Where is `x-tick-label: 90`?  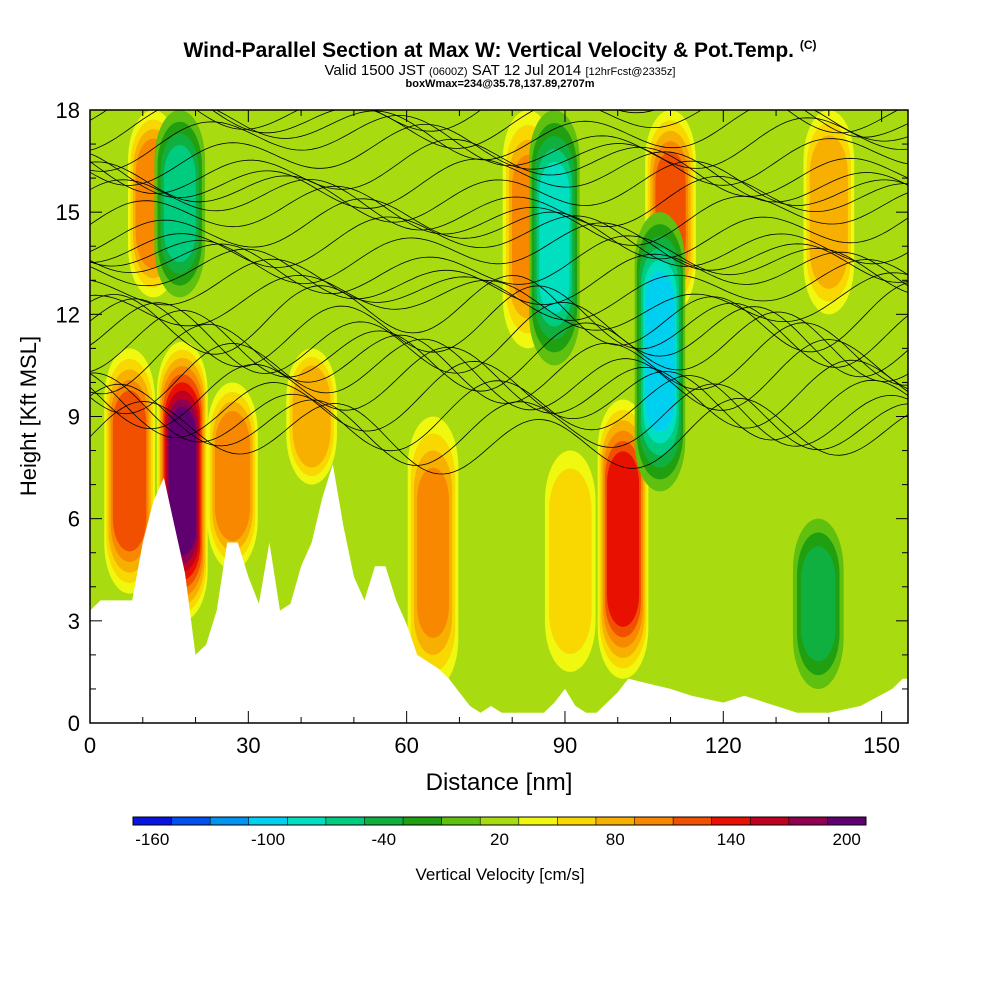
x-tick-label: 90 is located at coordinates (565, 745).